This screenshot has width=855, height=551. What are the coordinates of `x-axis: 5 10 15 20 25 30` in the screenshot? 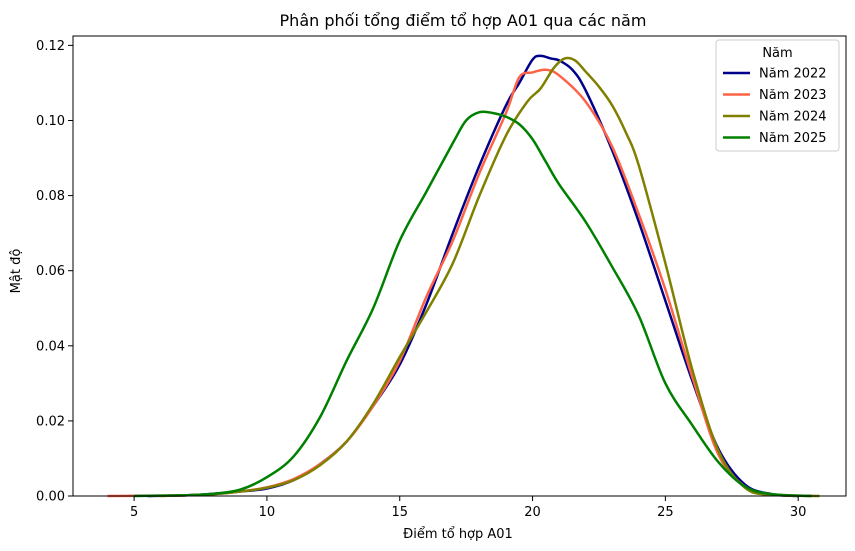 It's located at (468, 508).